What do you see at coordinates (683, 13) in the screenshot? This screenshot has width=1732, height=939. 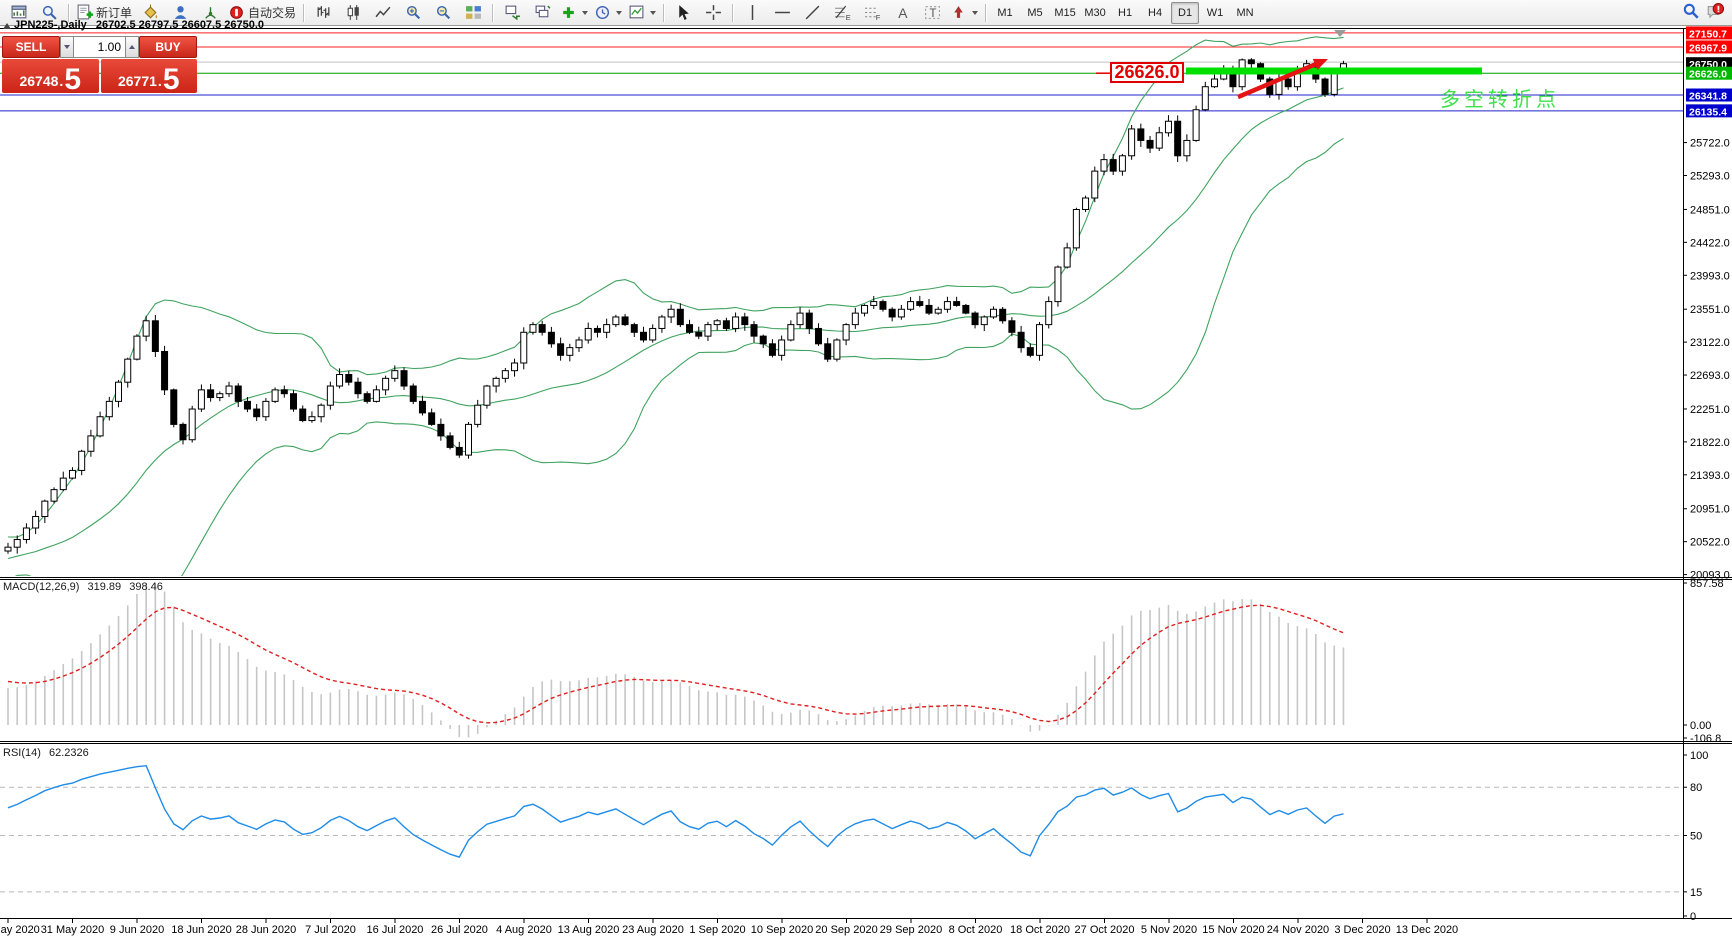 I see `cursor-button` at bounding box center [683, 13].